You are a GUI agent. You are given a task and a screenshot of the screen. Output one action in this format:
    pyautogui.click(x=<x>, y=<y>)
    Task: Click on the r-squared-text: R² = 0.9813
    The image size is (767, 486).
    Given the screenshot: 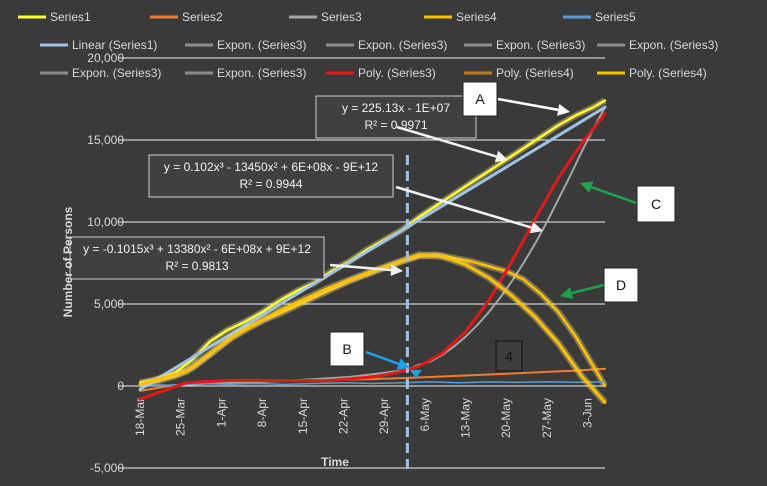 What is the action you would take?
    pyautogui.click(x=196, y=266)
    